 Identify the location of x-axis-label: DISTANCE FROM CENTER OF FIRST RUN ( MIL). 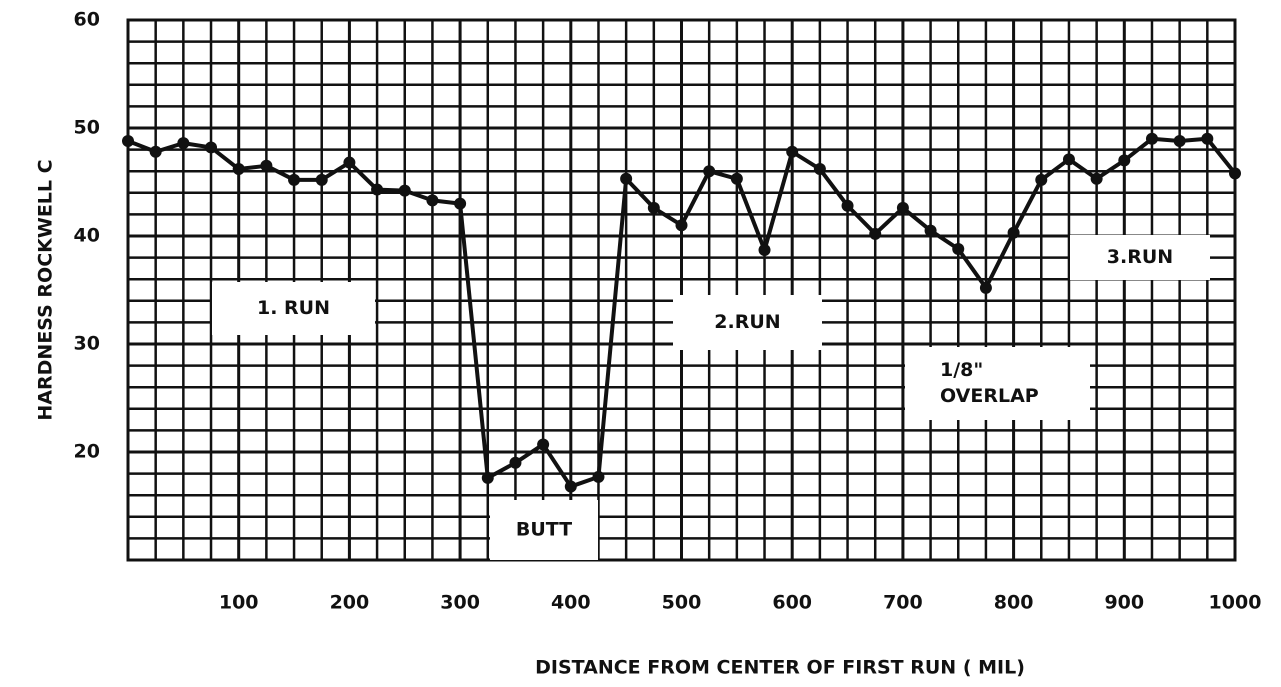
(780, 668).